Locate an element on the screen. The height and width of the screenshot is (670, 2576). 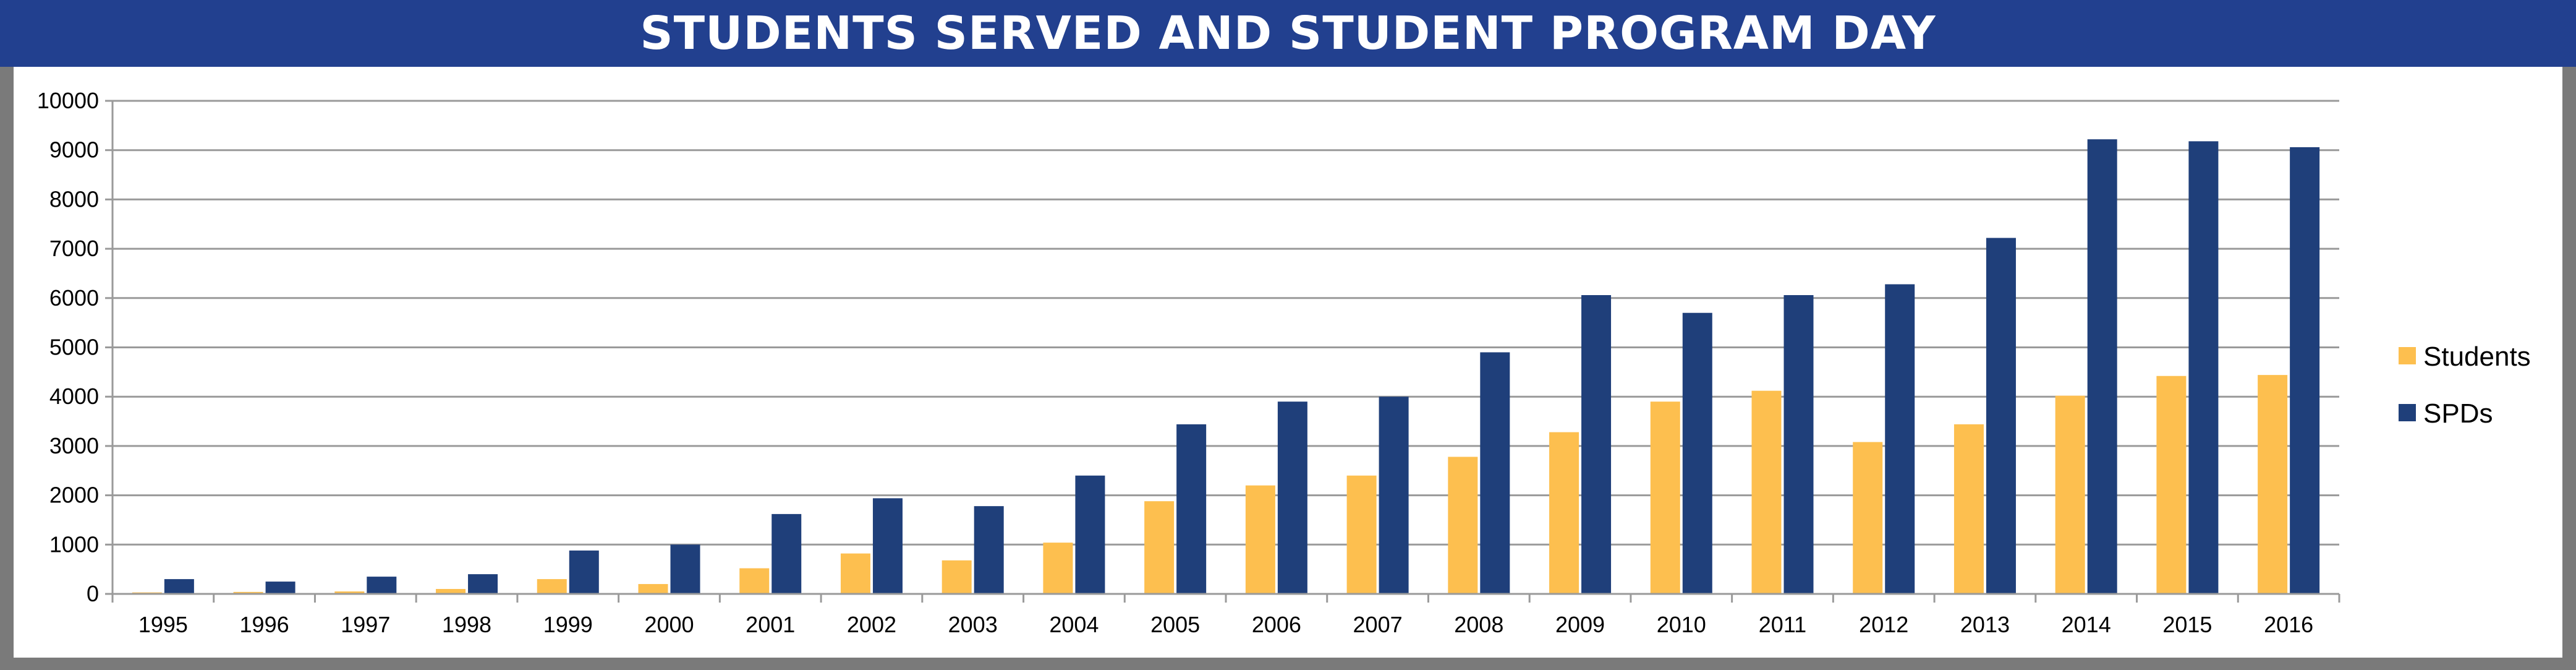
legend-swatch-spds is located at coordinates (2407, 412).